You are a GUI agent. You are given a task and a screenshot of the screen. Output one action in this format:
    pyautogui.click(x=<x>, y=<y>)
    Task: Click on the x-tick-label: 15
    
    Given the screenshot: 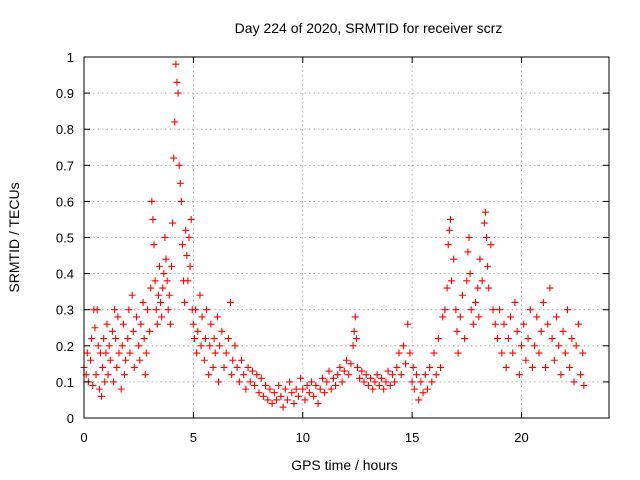 What is the action you would take?
    pyautogui.click(x=412, y=437)
    